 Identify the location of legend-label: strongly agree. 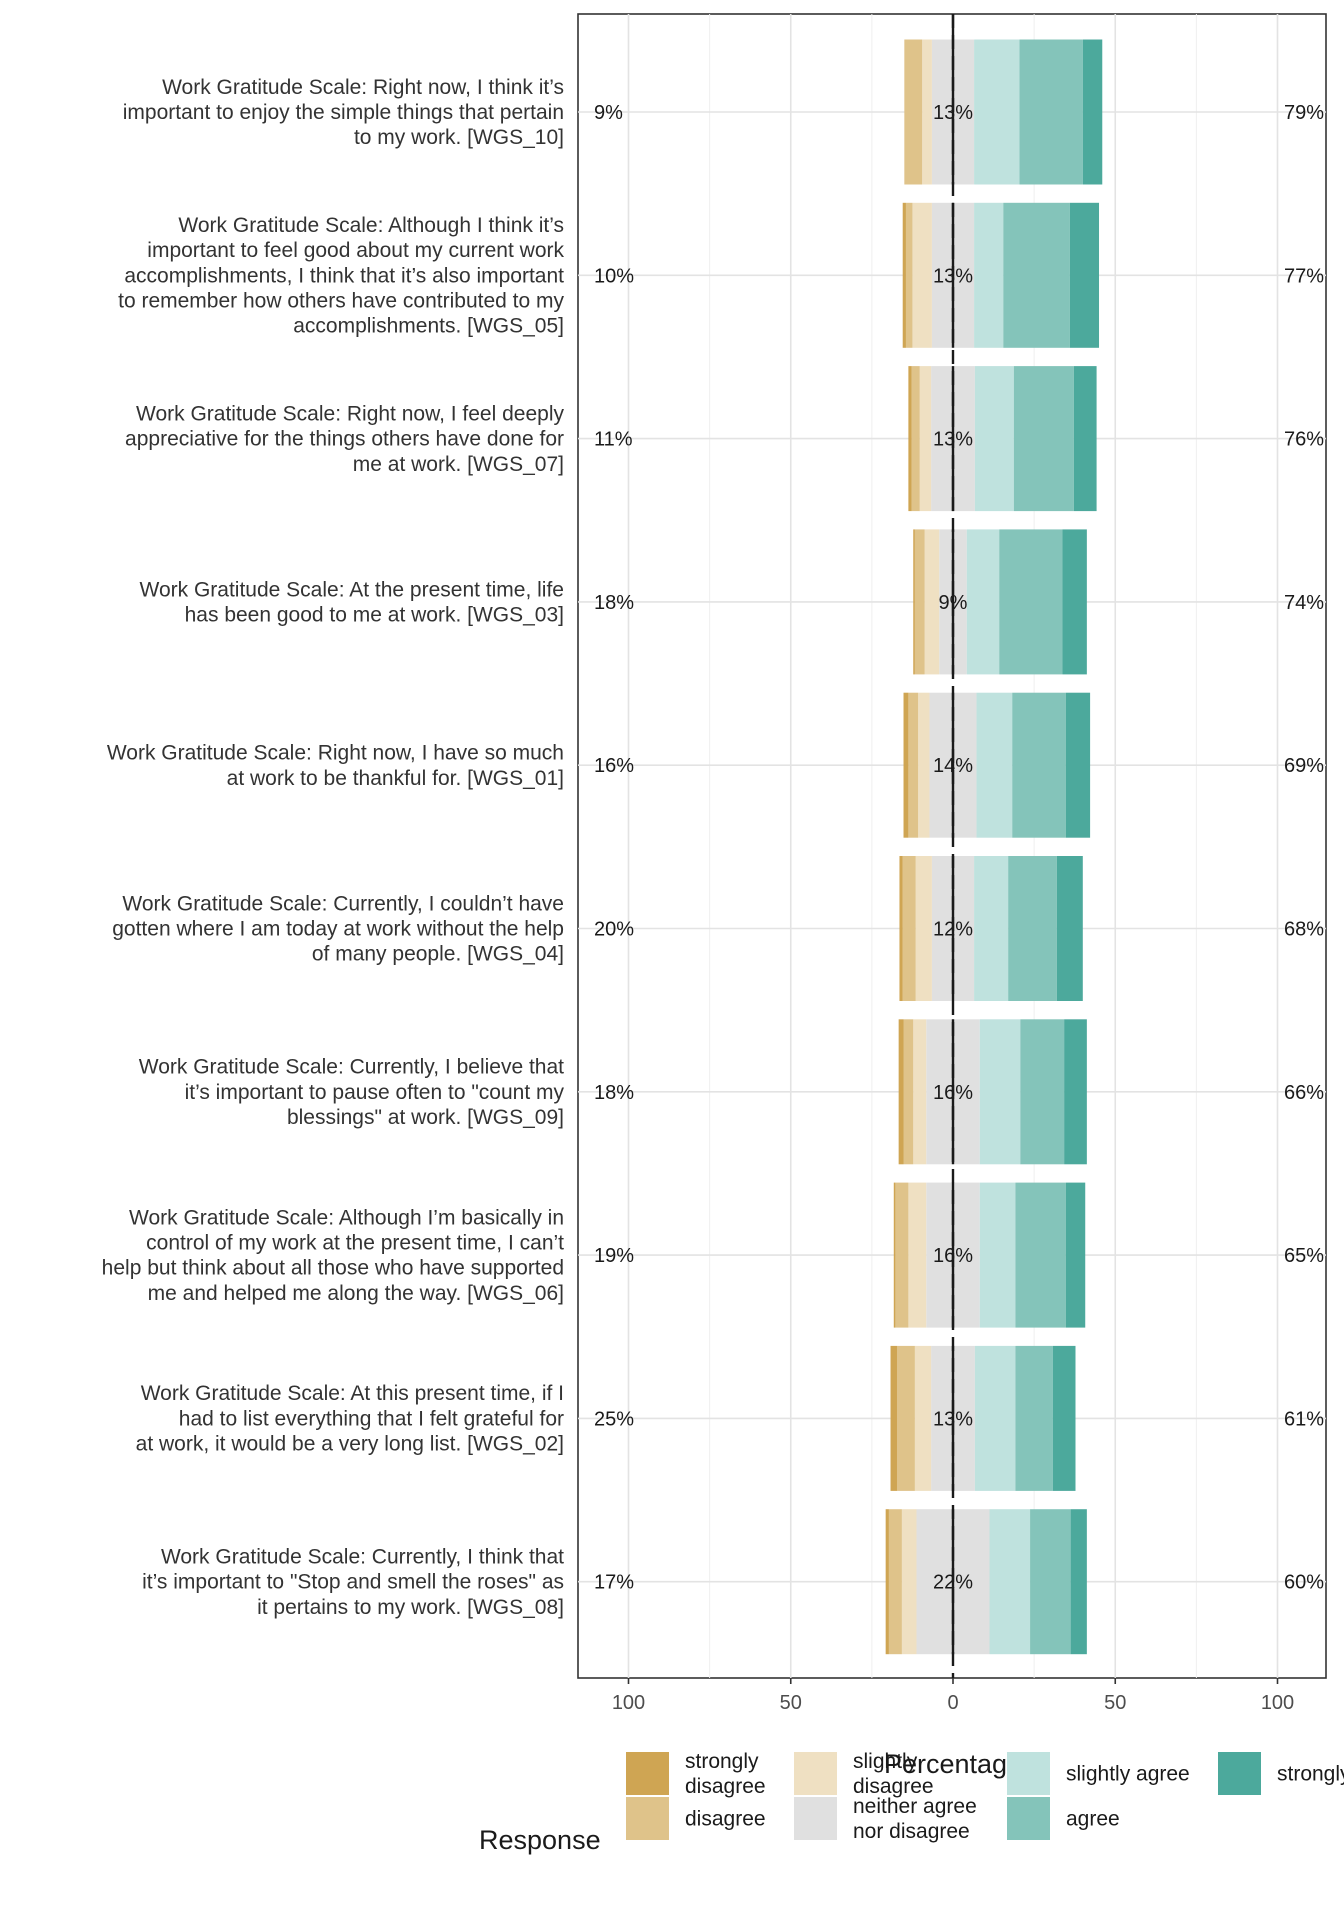
(1310, 1774).